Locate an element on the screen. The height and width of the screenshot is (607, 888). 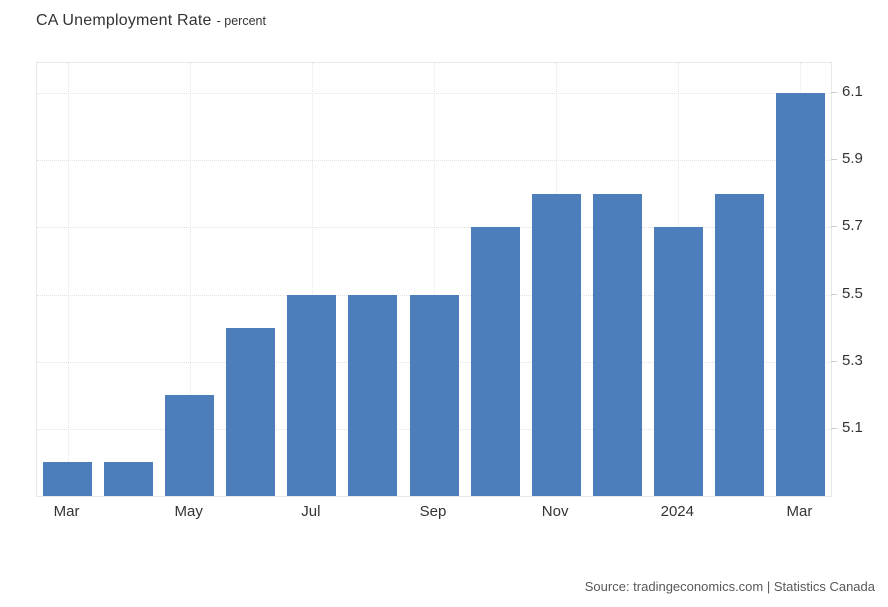
x-axis-label: 2024 is located at coordinates (677, 511).